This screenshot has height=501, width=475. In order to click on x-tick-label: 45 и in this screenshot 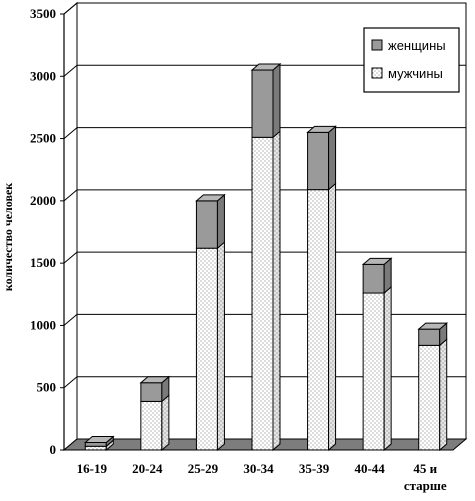, I will do `click(425, 468)`.